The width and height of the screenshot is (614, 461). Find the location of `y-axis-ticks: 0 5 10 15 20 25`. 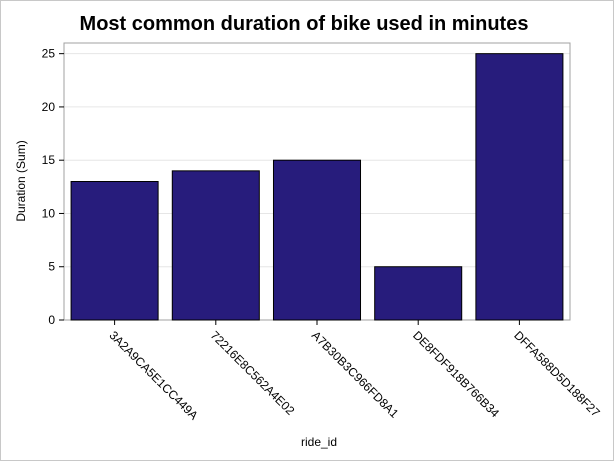

y-axis-ticks: 0 5 10 15 20 25 is located at coordinates (53, 187).